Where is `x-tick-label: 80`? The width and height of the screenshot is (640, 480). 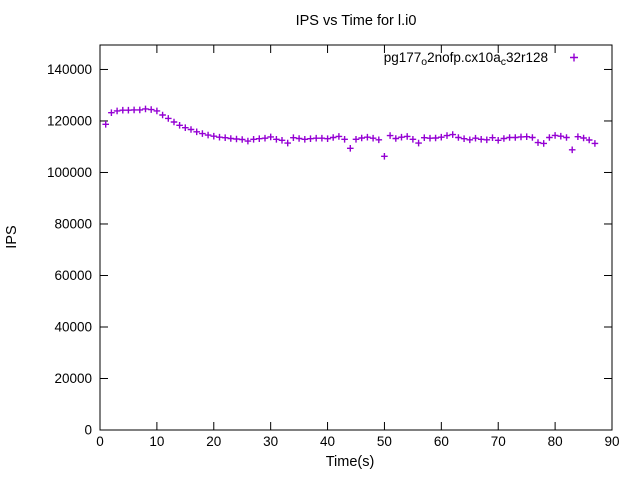 x-tick-label: 80 is located at coordinates (555, 441).